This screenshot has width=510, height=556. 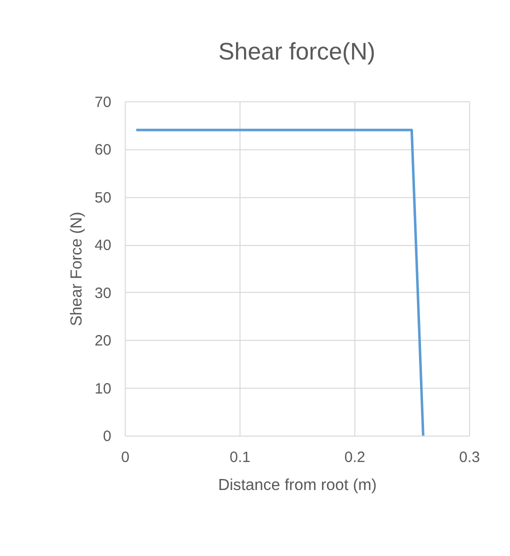 I want to click on y-axis-title: Shear Force (N), so click(x=77, y=269).